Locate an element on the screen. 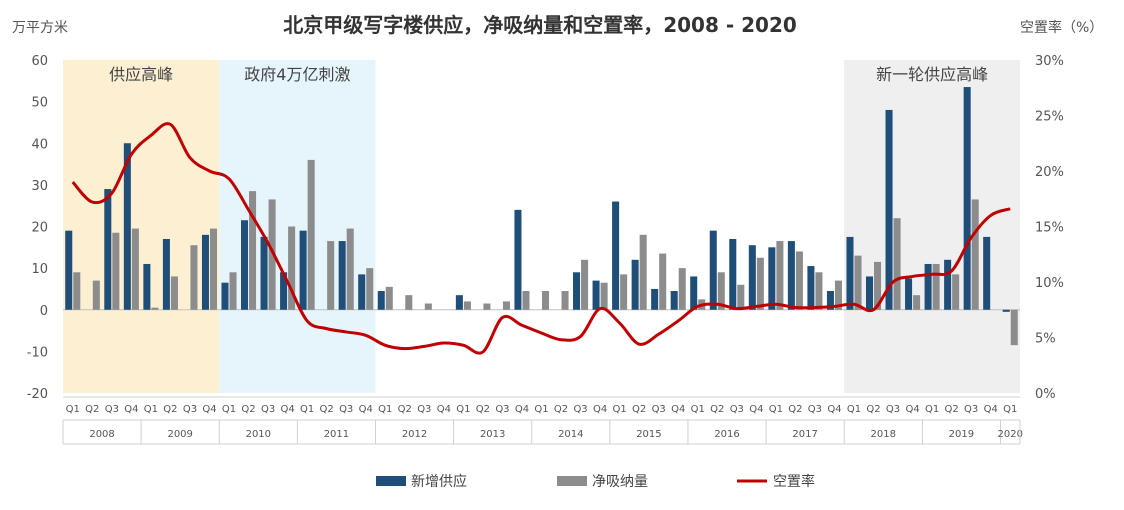 This screenshot has width=1124, height=510. year-tick-2010: 2010 is located at coordinates (258, 434).